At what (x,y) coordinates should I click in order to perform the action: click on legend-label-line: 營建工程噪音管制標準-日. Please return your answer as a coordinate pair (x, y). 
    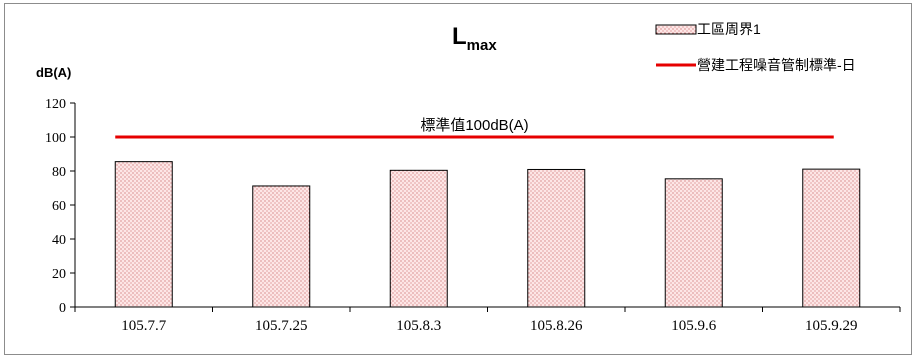
    Looking at the image, I should click on (776, 65).